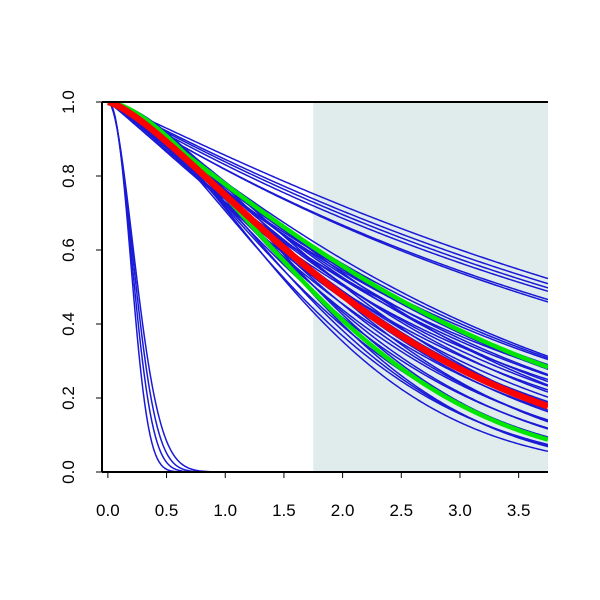 The width and height of the screenshot is (600, 600). Describe the element at coordinates (68, 472) in the screenshot. I see `y-tick-label: 0.0` at that location.